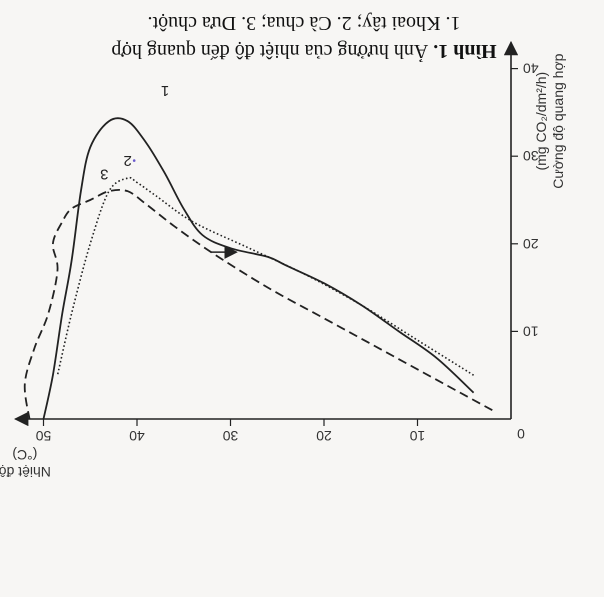 The height and width of the screenshot is (597, 604). What do you see at coordinates (521, 434) in the screenshot?
I see `origin-label: 0` at bounding box center [521, 434].